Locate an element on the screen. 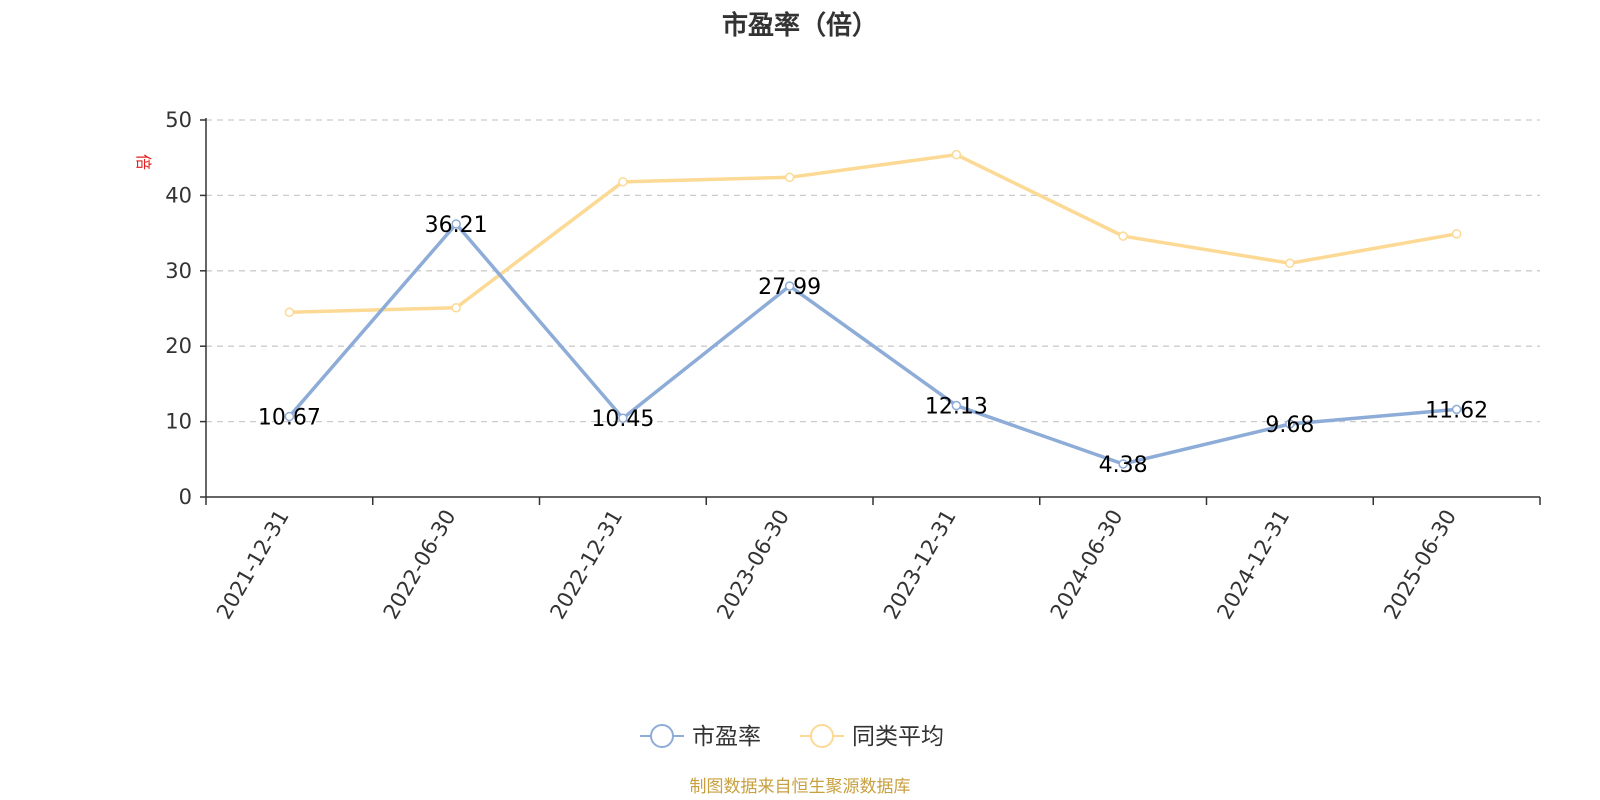 Image resolution: width=1600 pixels, height=800 pixels. data-label: 36.21 is located at coordinates (456, 225).